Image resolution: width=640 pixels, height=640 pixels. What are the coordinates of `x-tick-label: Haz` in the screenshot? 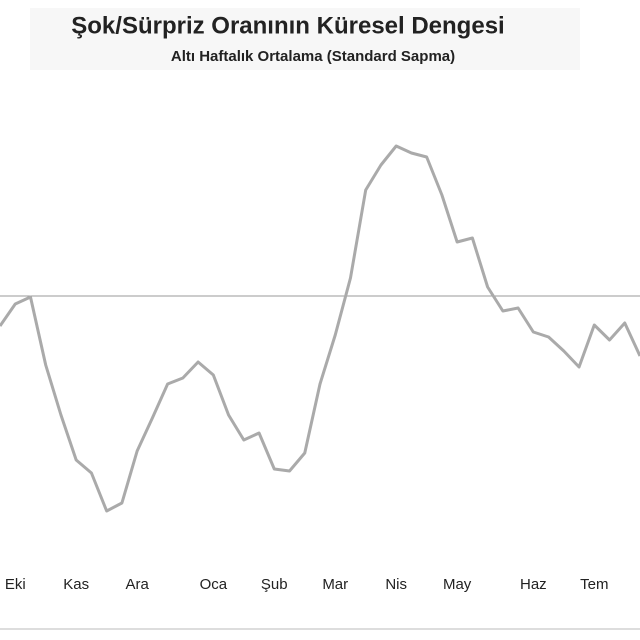 It's located at (533, 584).